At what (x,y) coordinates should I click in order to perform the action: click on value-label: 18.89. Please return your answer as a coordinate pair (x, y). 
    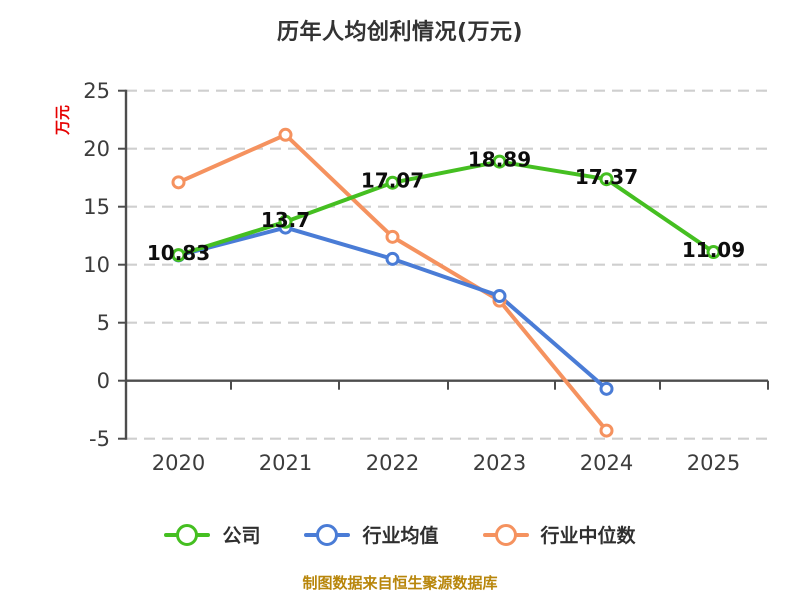
    Looking at the image, I should click on (499, 160).